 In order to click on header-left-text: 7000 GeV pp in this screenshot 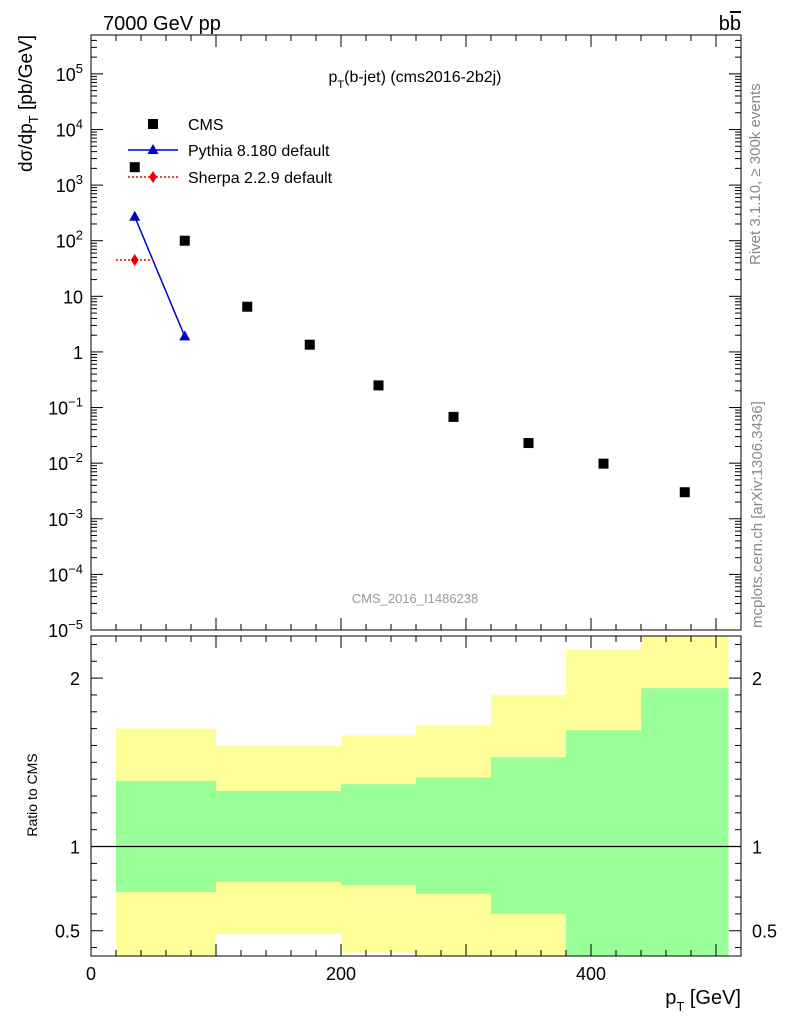, I will do `click(162, 24)`.